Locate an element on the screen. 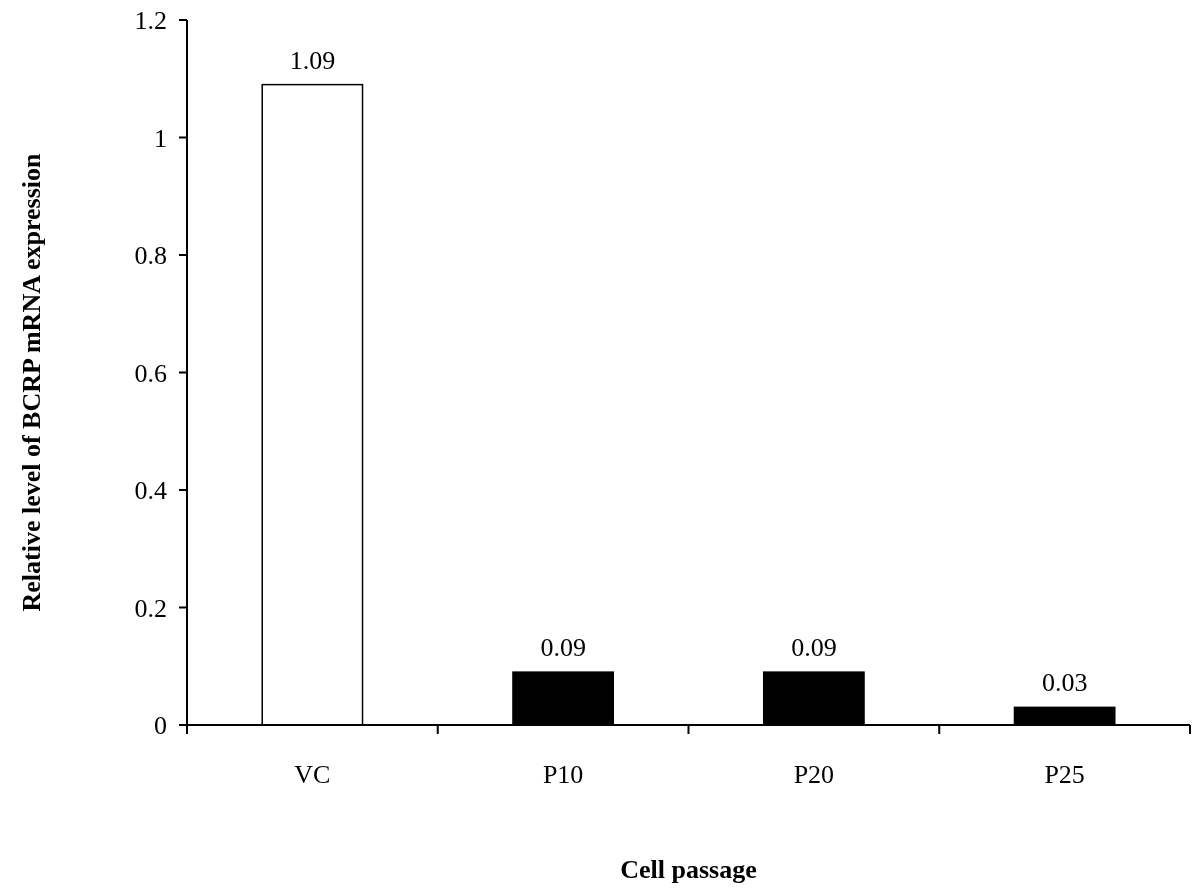 The width and height of the screenshot is (1197, 890). y-tick-label: 1.2 is located at coordinates (150, 21).